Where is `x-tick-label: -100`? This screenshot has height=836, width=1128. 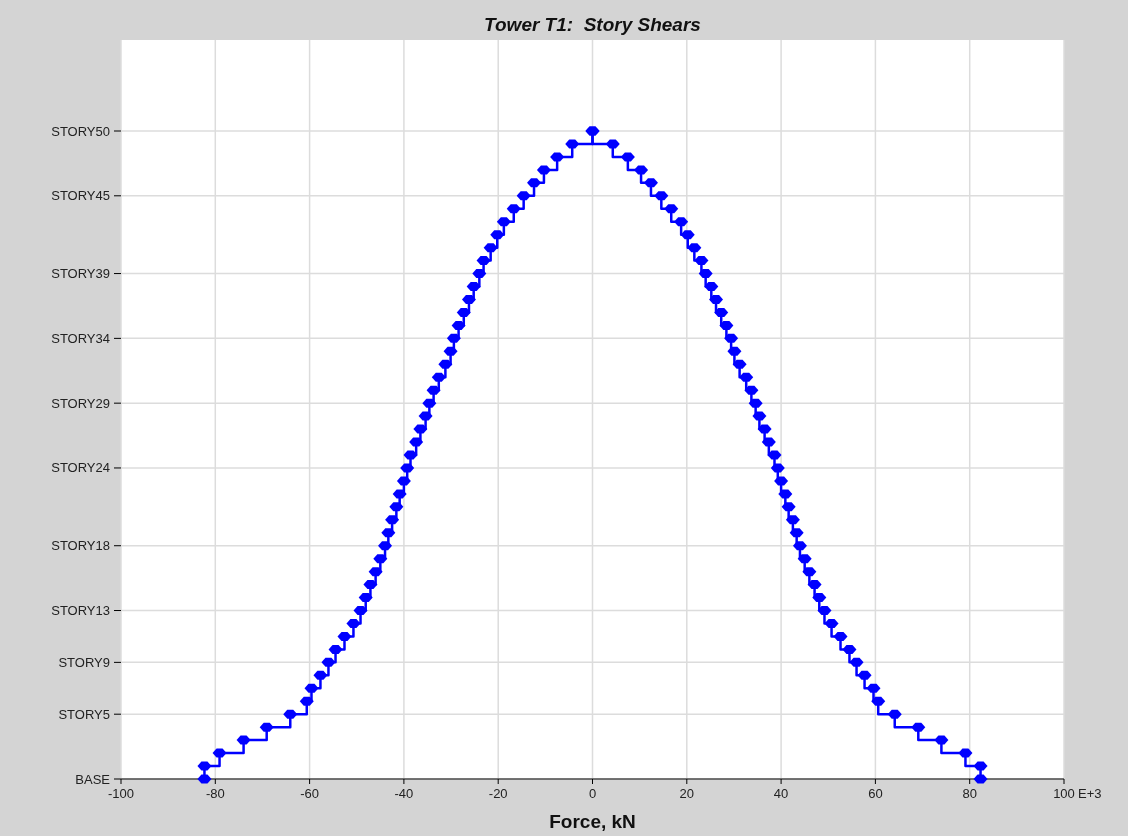
x-tick-label: -100 is located at coordinates (121, 793).